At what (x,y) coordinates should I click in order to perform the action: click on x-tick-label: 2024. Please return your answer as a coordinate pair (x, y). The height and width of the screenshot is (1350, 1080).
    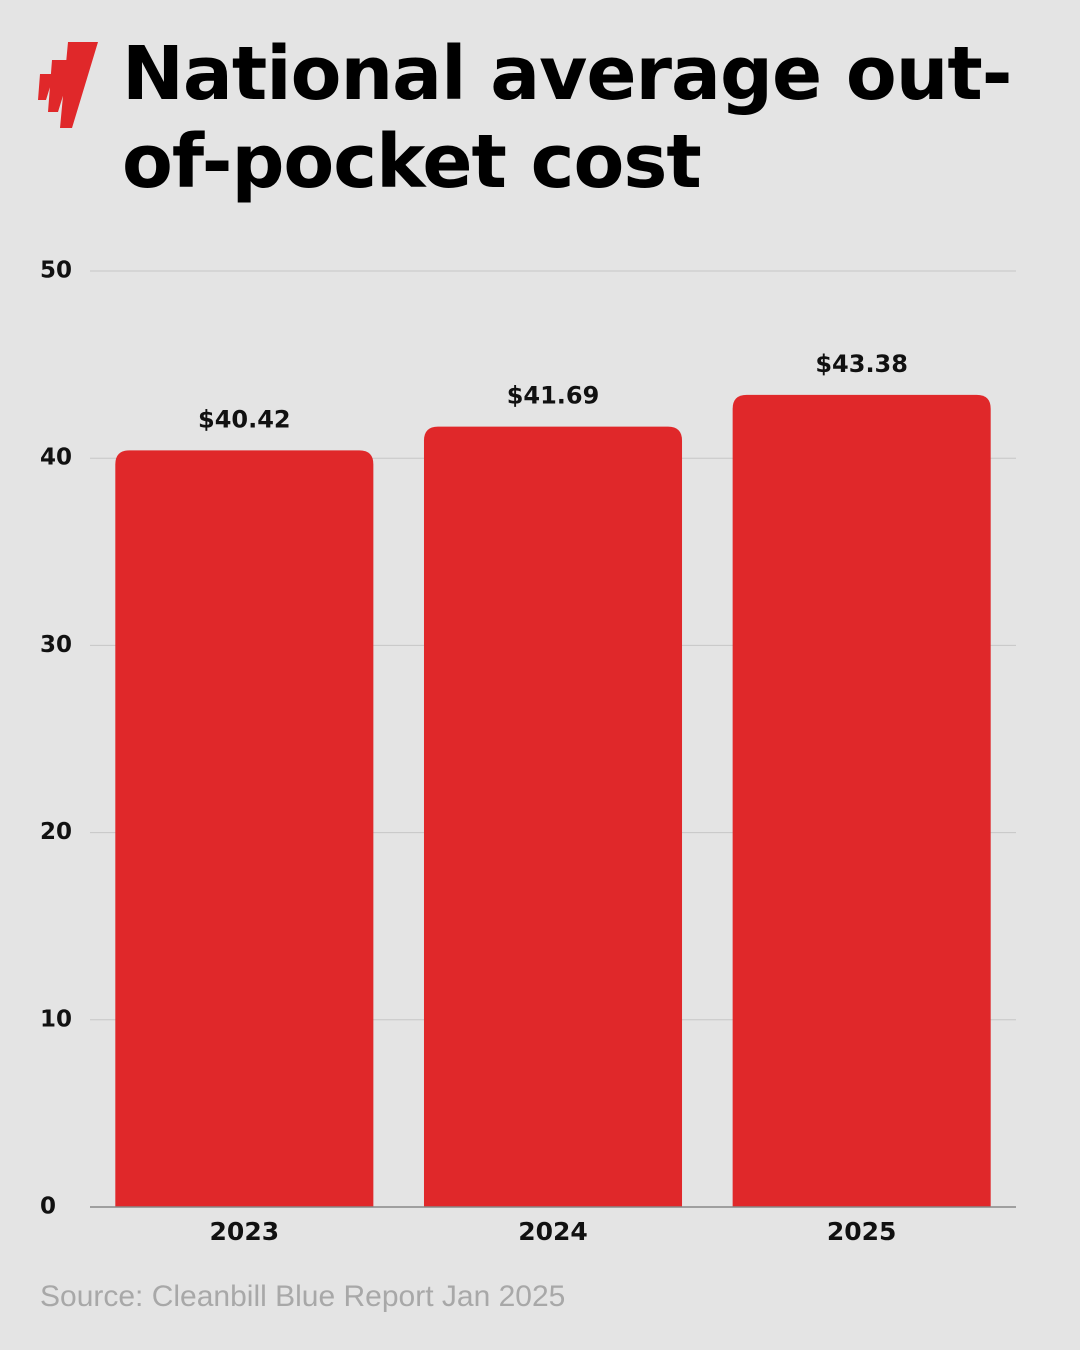
    Looking at the image, I should click on (553, 1231).